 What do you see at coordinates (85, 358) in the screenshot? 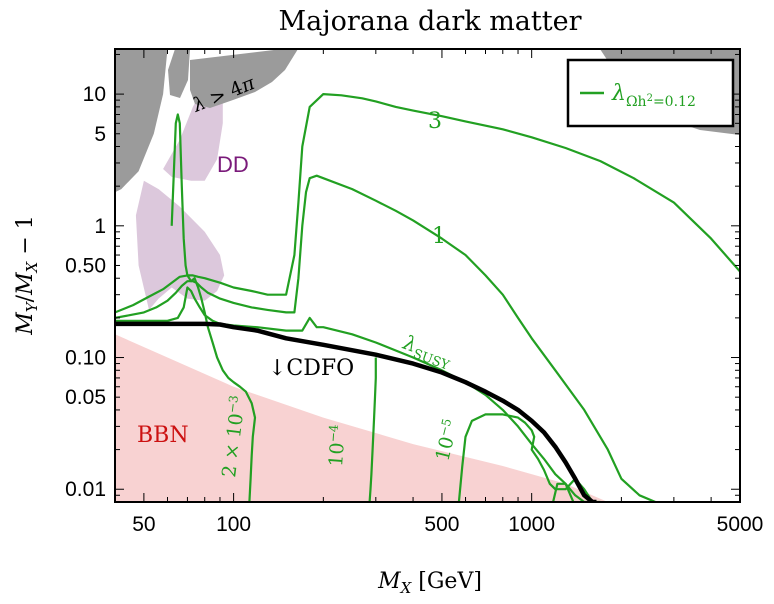
I see `y-tick-label: 0.10` at bounding box center [85, 358].